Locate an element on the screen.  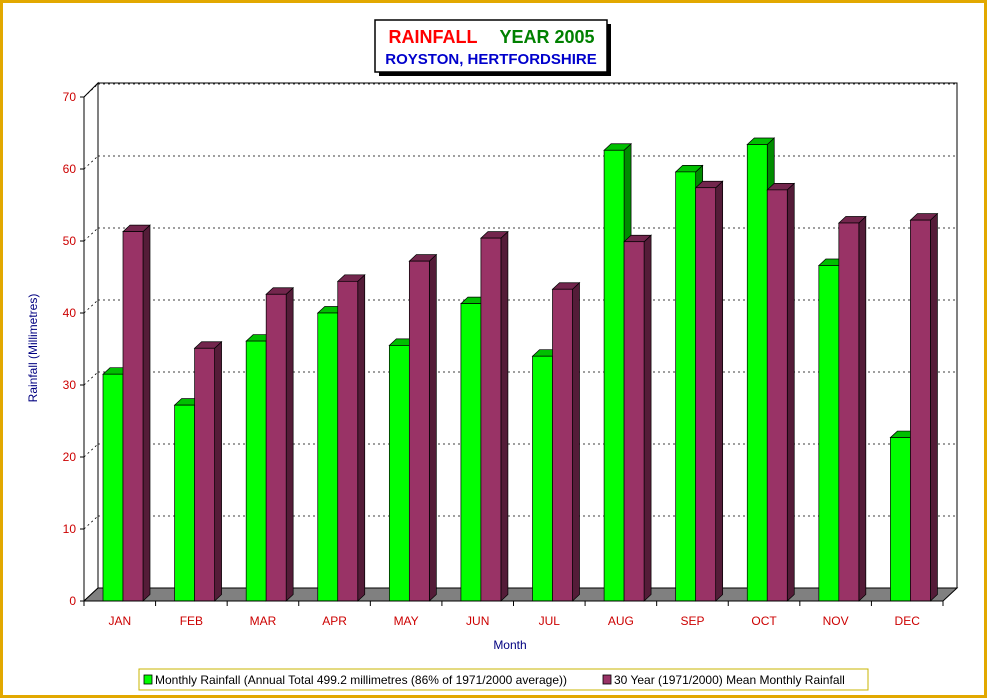
x-tick-label: NOV is located at coordinates (836, 621).